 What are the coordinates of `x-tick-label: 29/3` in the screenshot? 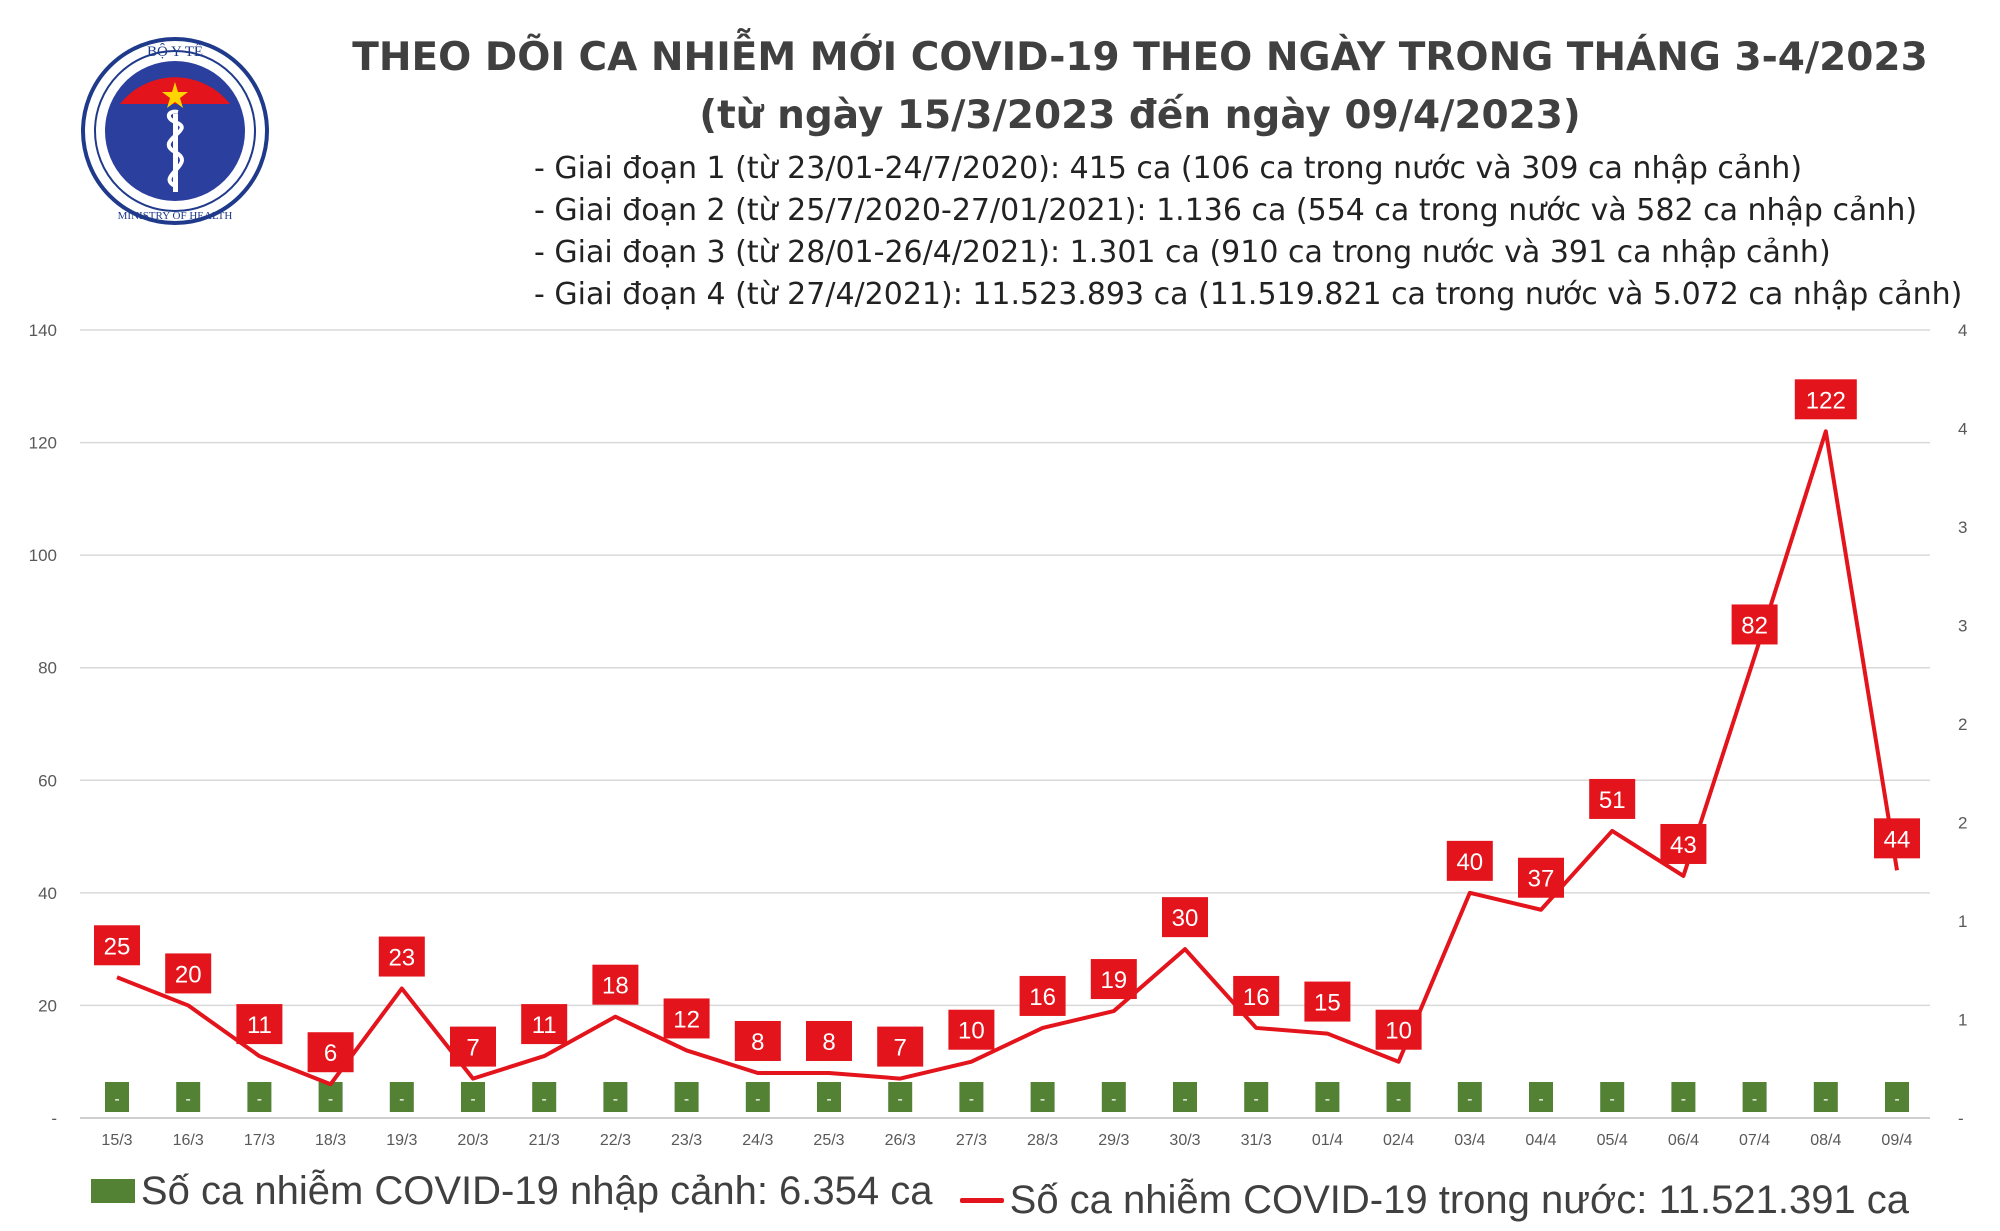 It's located at (1113, 1140).